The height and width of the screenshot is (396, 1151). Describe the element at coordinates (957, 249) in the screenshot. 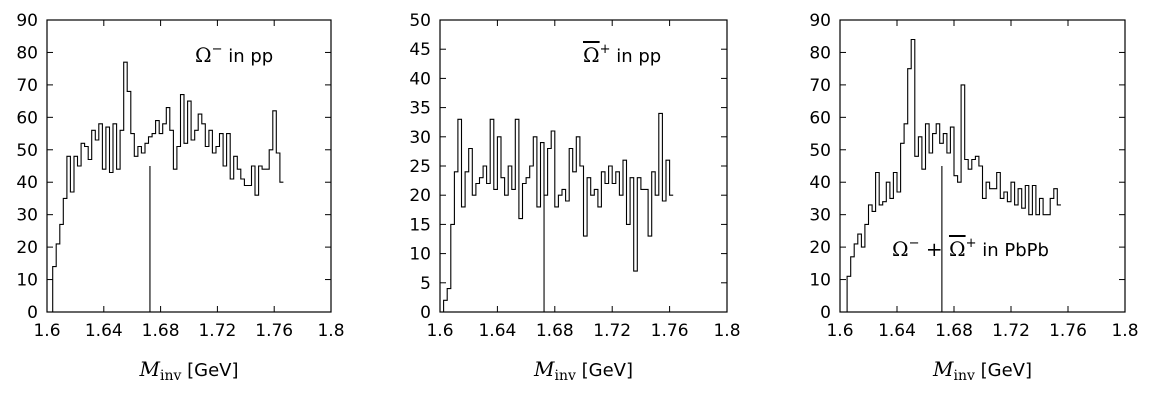

I see `annotation-symbol-2: Ω` at that location.